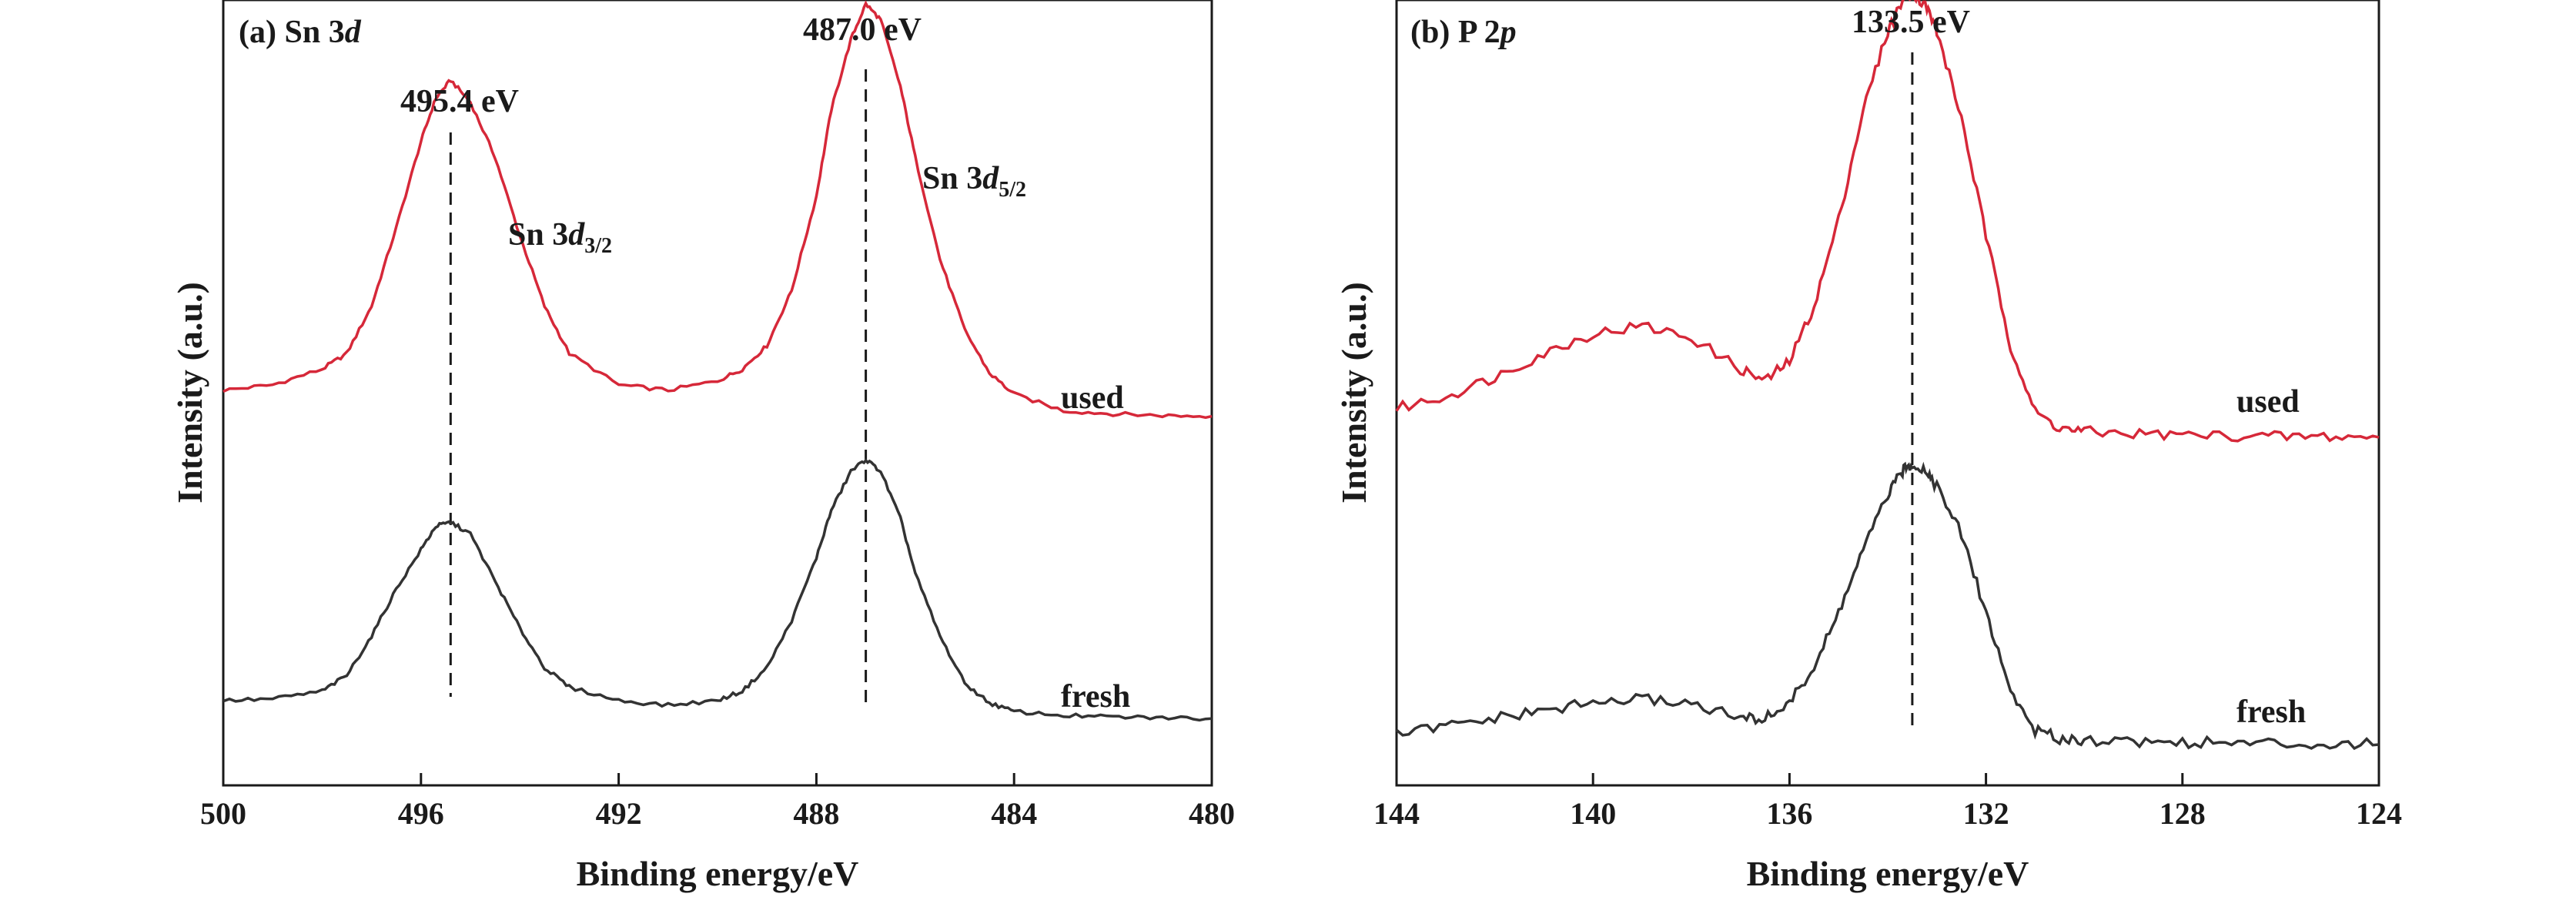  What do you see at coordinates (2379, 814) in the screenshot?
I see `x-tick-label: 124` at bounding box center [2379, 814].